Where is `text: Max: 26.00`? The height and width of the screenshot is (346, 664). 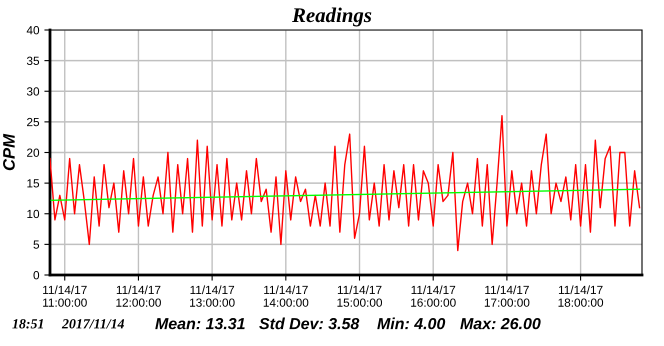
text: Max: 26.00 is located at coordinates (500, 324).